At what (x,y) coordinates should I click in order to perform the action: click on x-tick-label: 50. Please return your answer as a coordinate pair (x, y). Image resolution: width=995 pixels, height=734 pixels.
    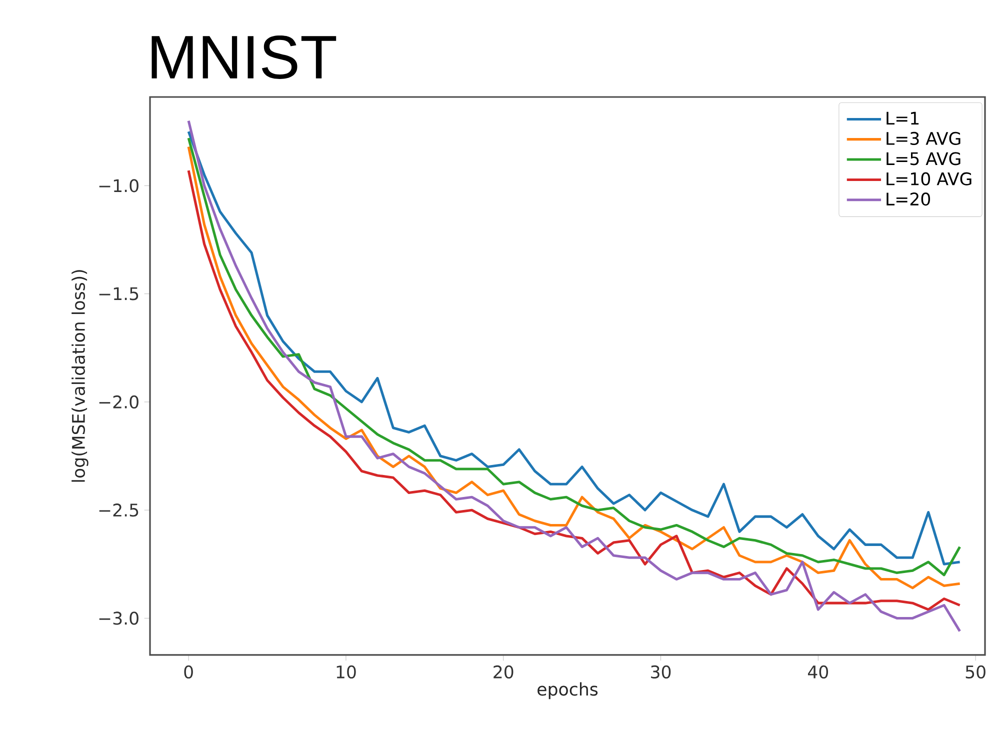
    Looking at the image, I should click on (976, 672).